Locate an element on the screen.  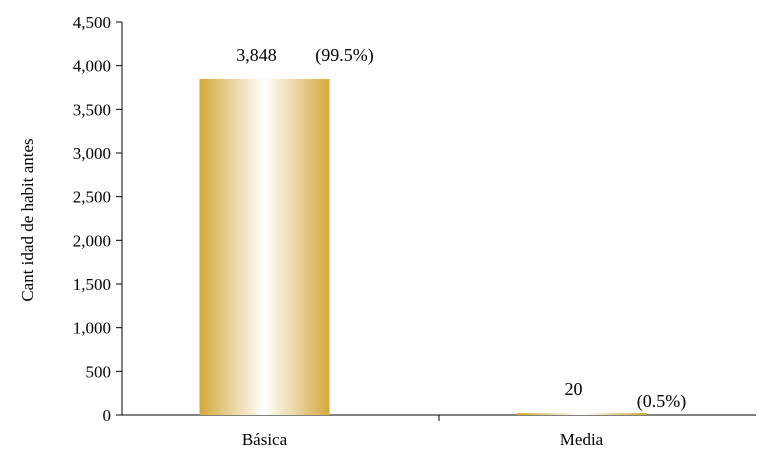
percent-label: (99.5%) is located at coordinates (344, 55).